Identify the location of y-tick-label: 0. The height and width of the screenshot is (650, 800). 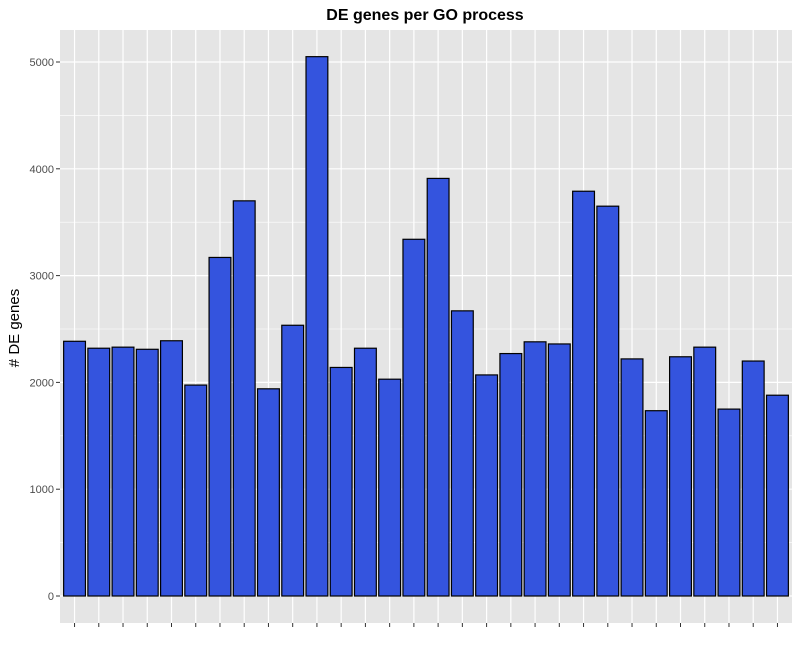
(51, 597).